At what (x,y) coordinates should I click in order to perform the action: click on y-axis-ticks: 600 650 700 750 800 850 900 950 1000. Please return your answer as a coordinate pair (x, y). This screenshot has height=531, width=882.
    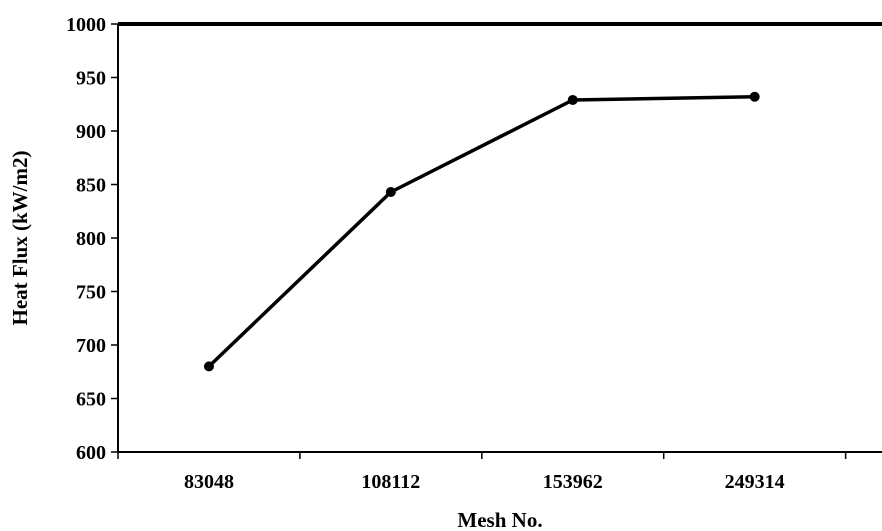
    Looking at the image, I should click on (92, 239).